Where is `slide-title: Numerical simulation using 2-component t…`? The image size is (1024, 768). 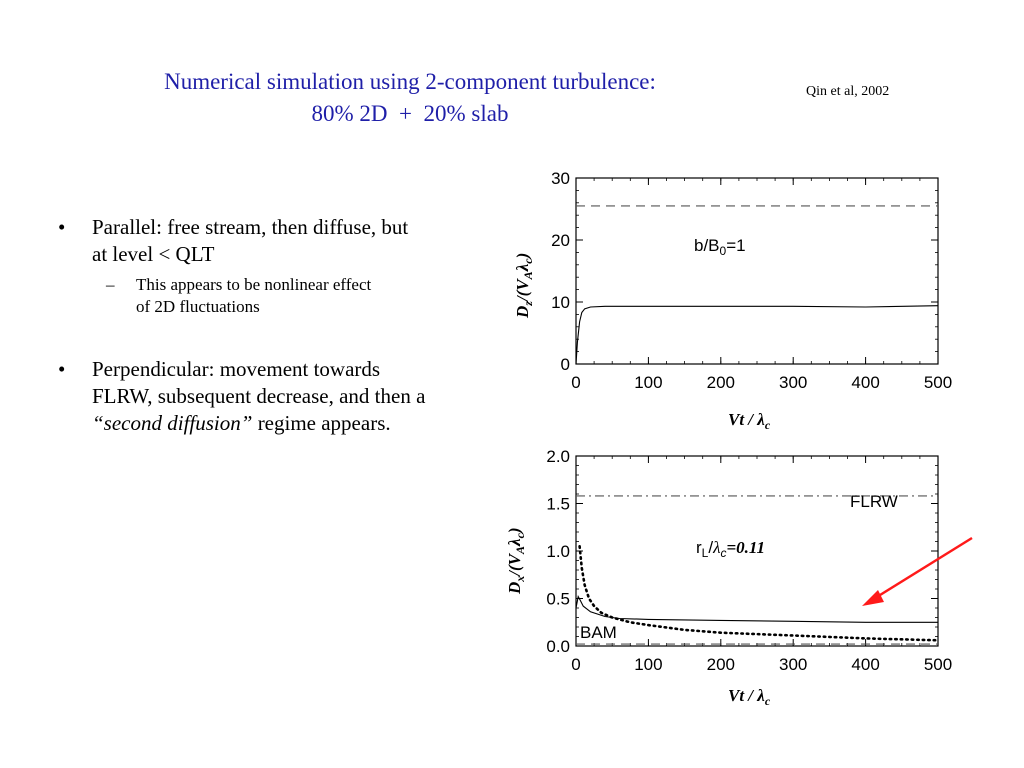
slide-title: Numerical simulation using 2-component t… is located at coordinates (410, 98).